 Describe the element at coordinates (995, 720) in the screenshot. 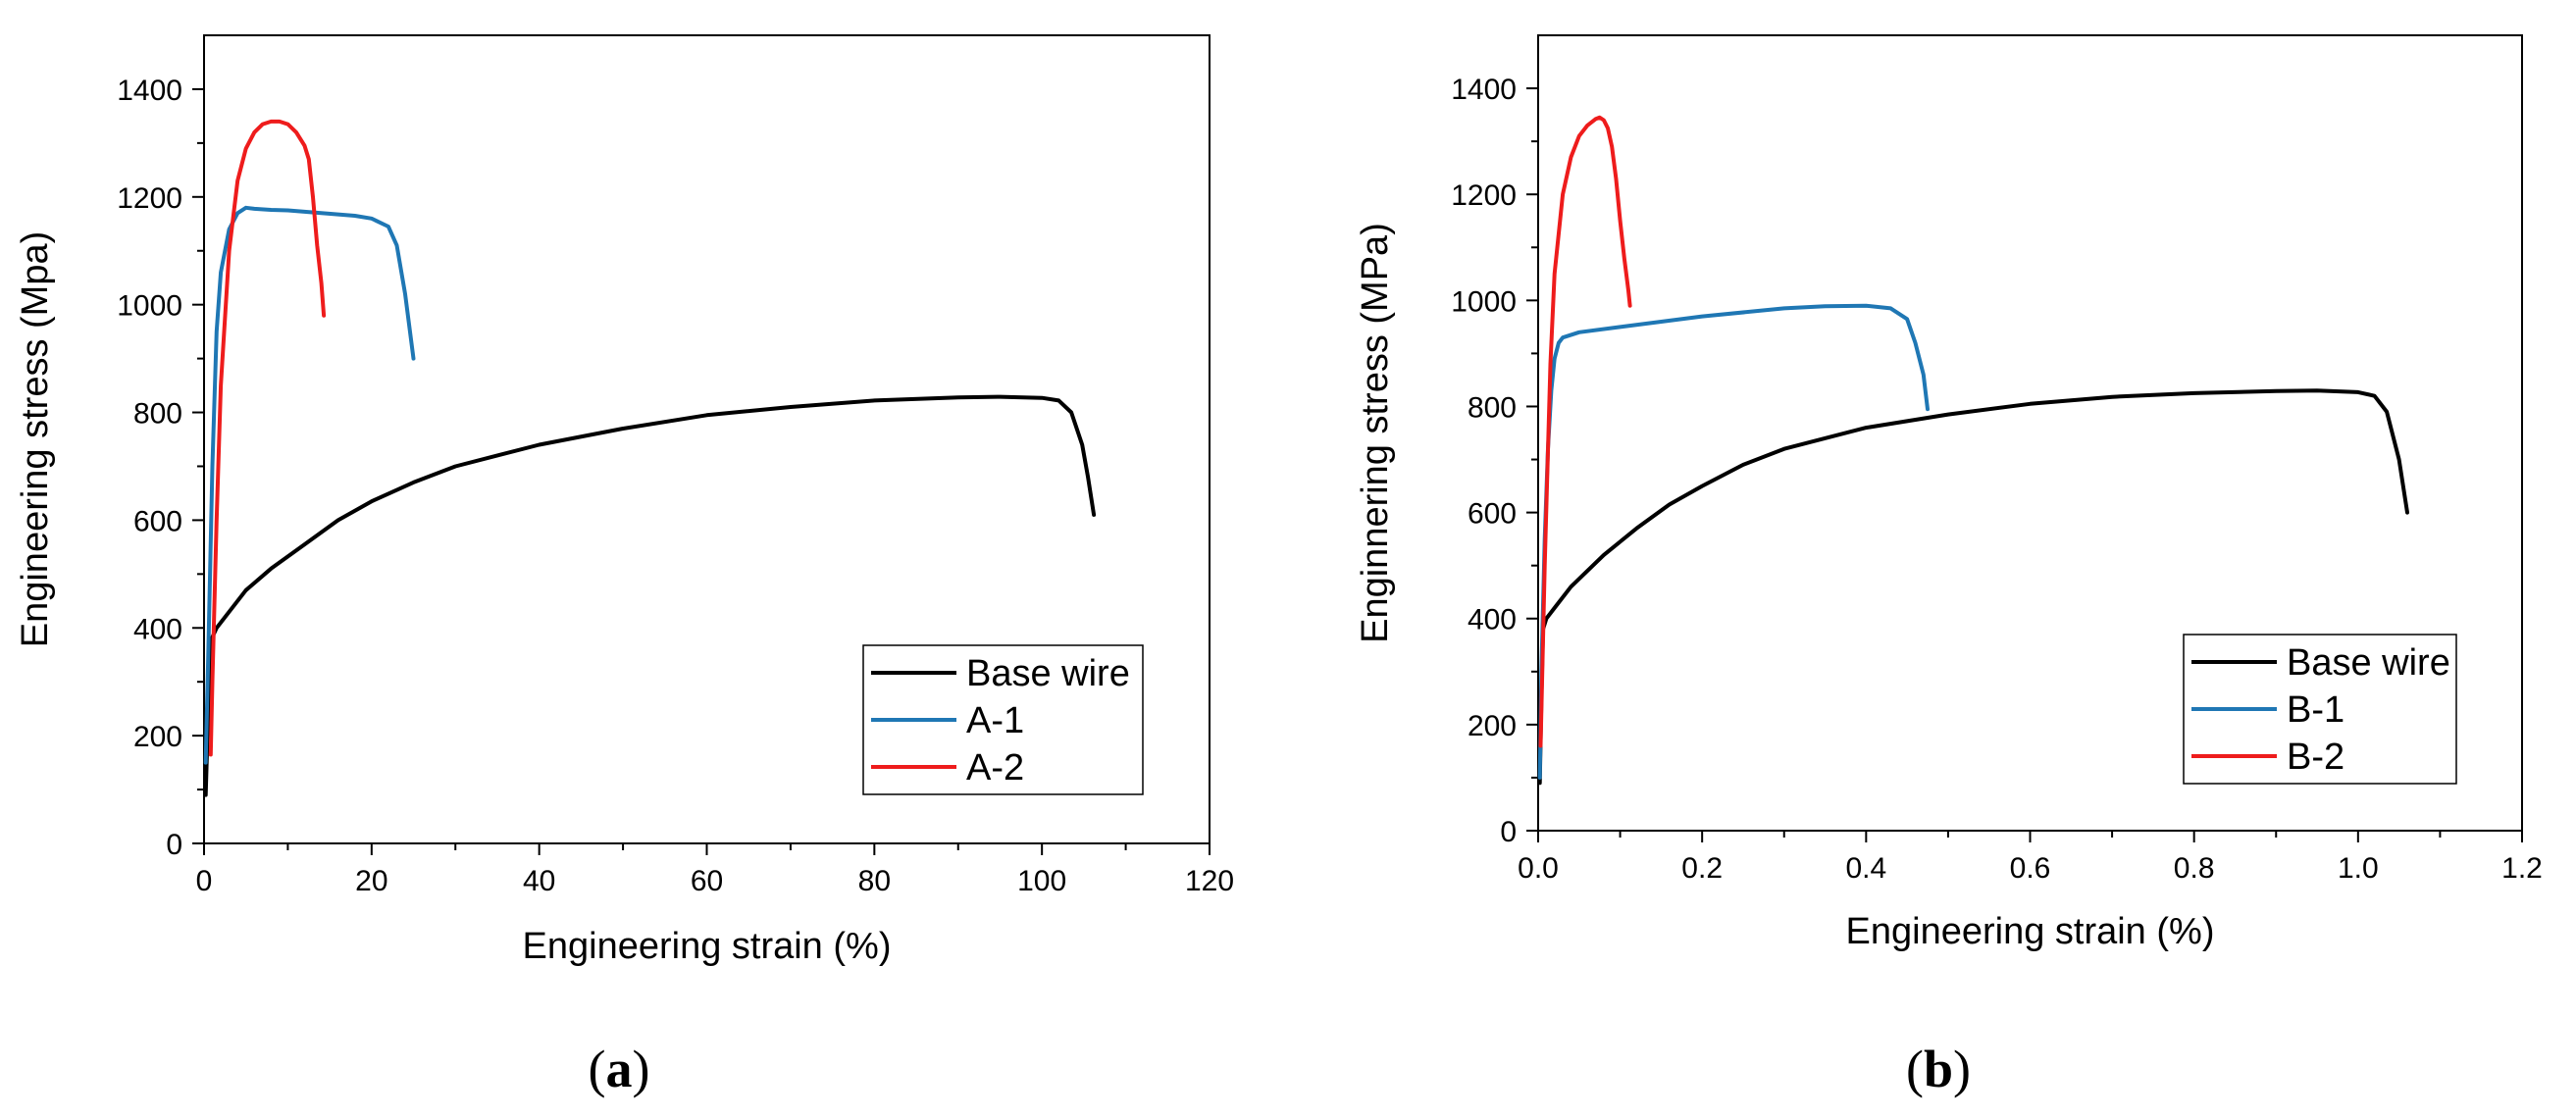

I see `panel-a-legend-label: A-1` at that location.